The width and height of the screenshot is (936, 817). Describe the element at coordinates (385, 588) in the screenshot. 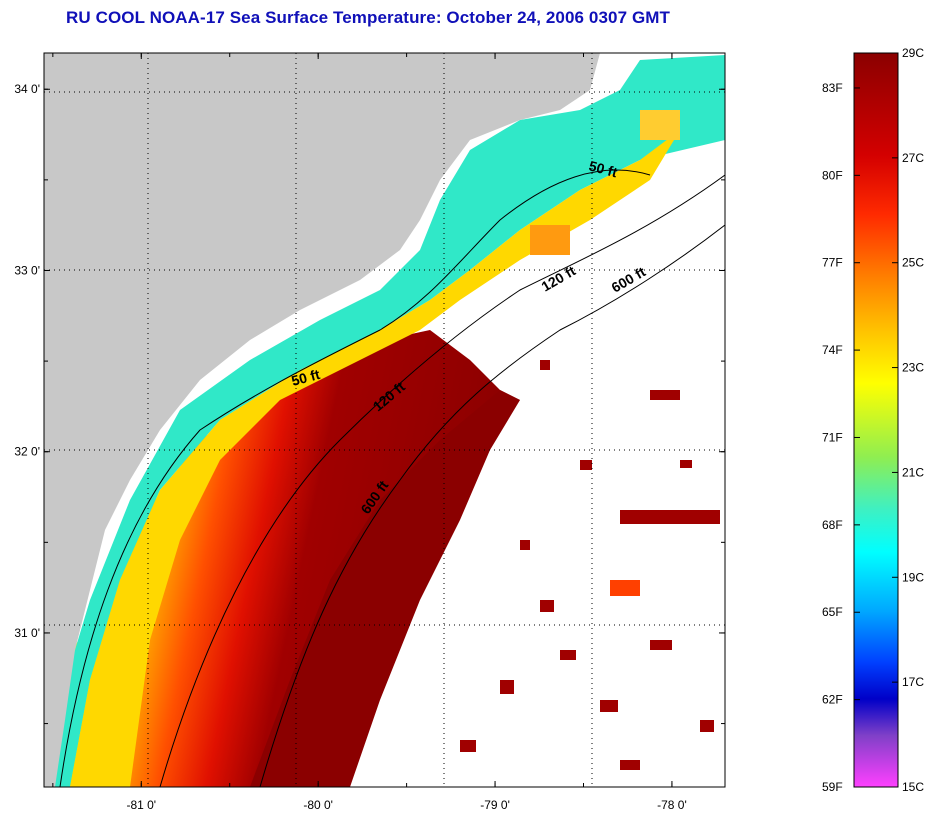

I see `gulf-stream-band` at that location.